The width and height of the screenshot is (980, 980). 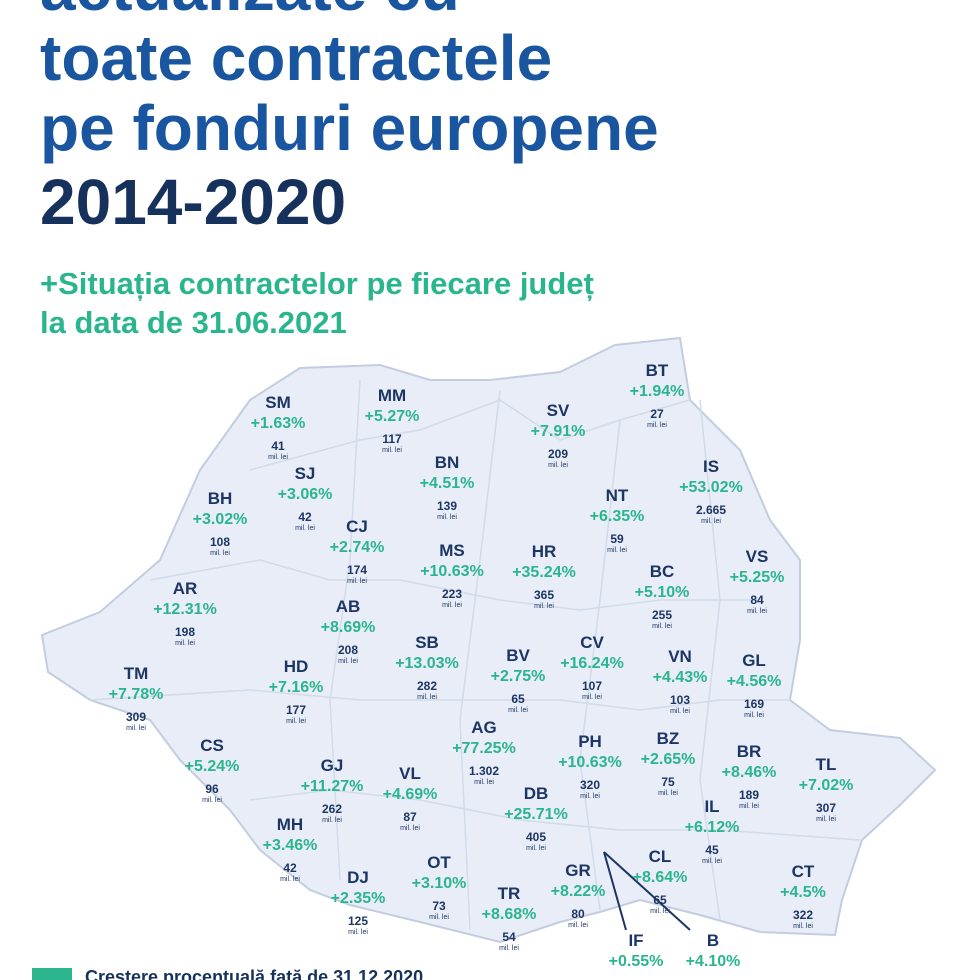 What do you see at coordinates (803, 871) in the screenshot?
I see `county-code: CT` at bounding box center [803, 871].